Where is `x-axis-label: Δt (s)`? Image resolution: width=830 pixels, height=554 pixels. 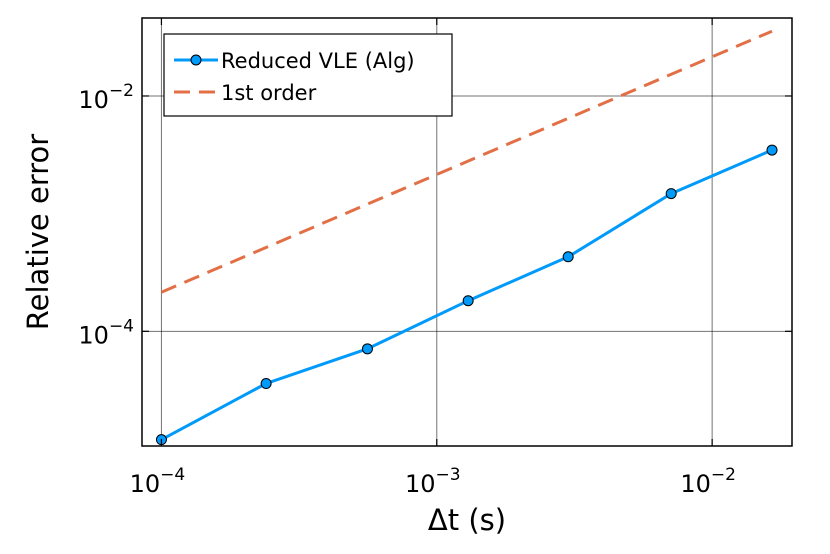 x-axis-label: Δt (s) is located at coordinates (467, 520).